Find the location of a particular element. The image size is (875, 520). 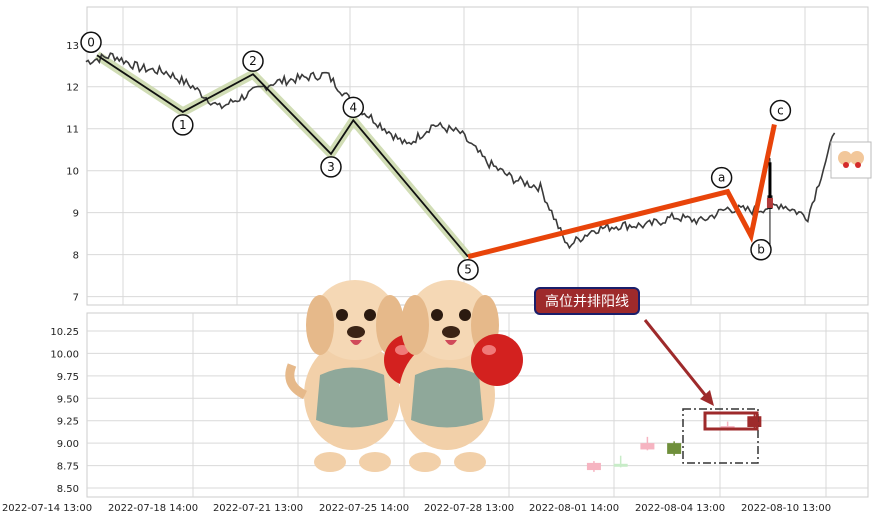

upper-y-tick-label: 13 is located at coordinates (72, 46).